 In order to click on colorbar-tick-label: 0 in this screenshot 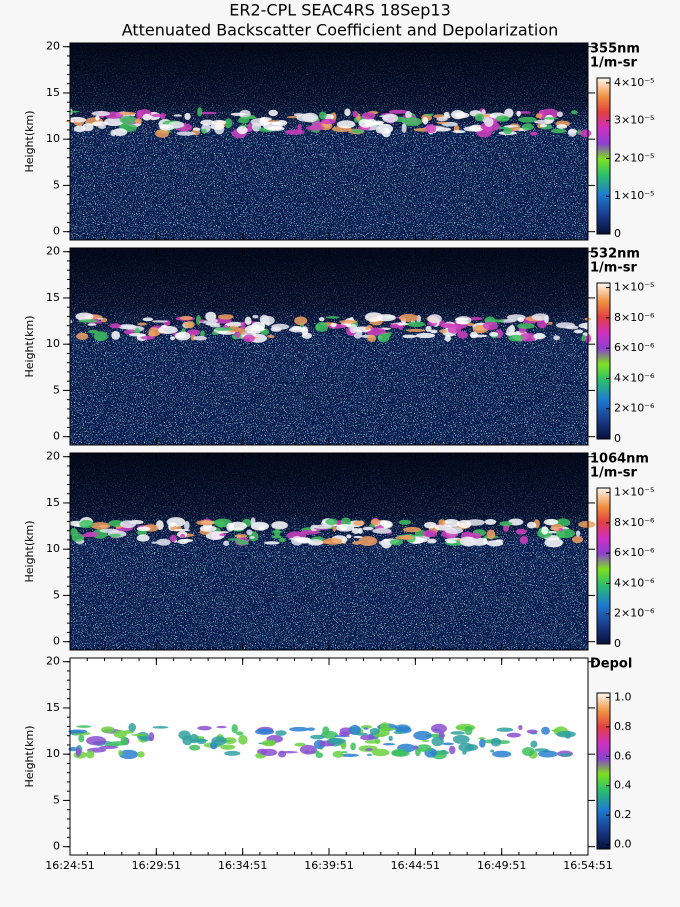, I will do `click(617, 233)`.